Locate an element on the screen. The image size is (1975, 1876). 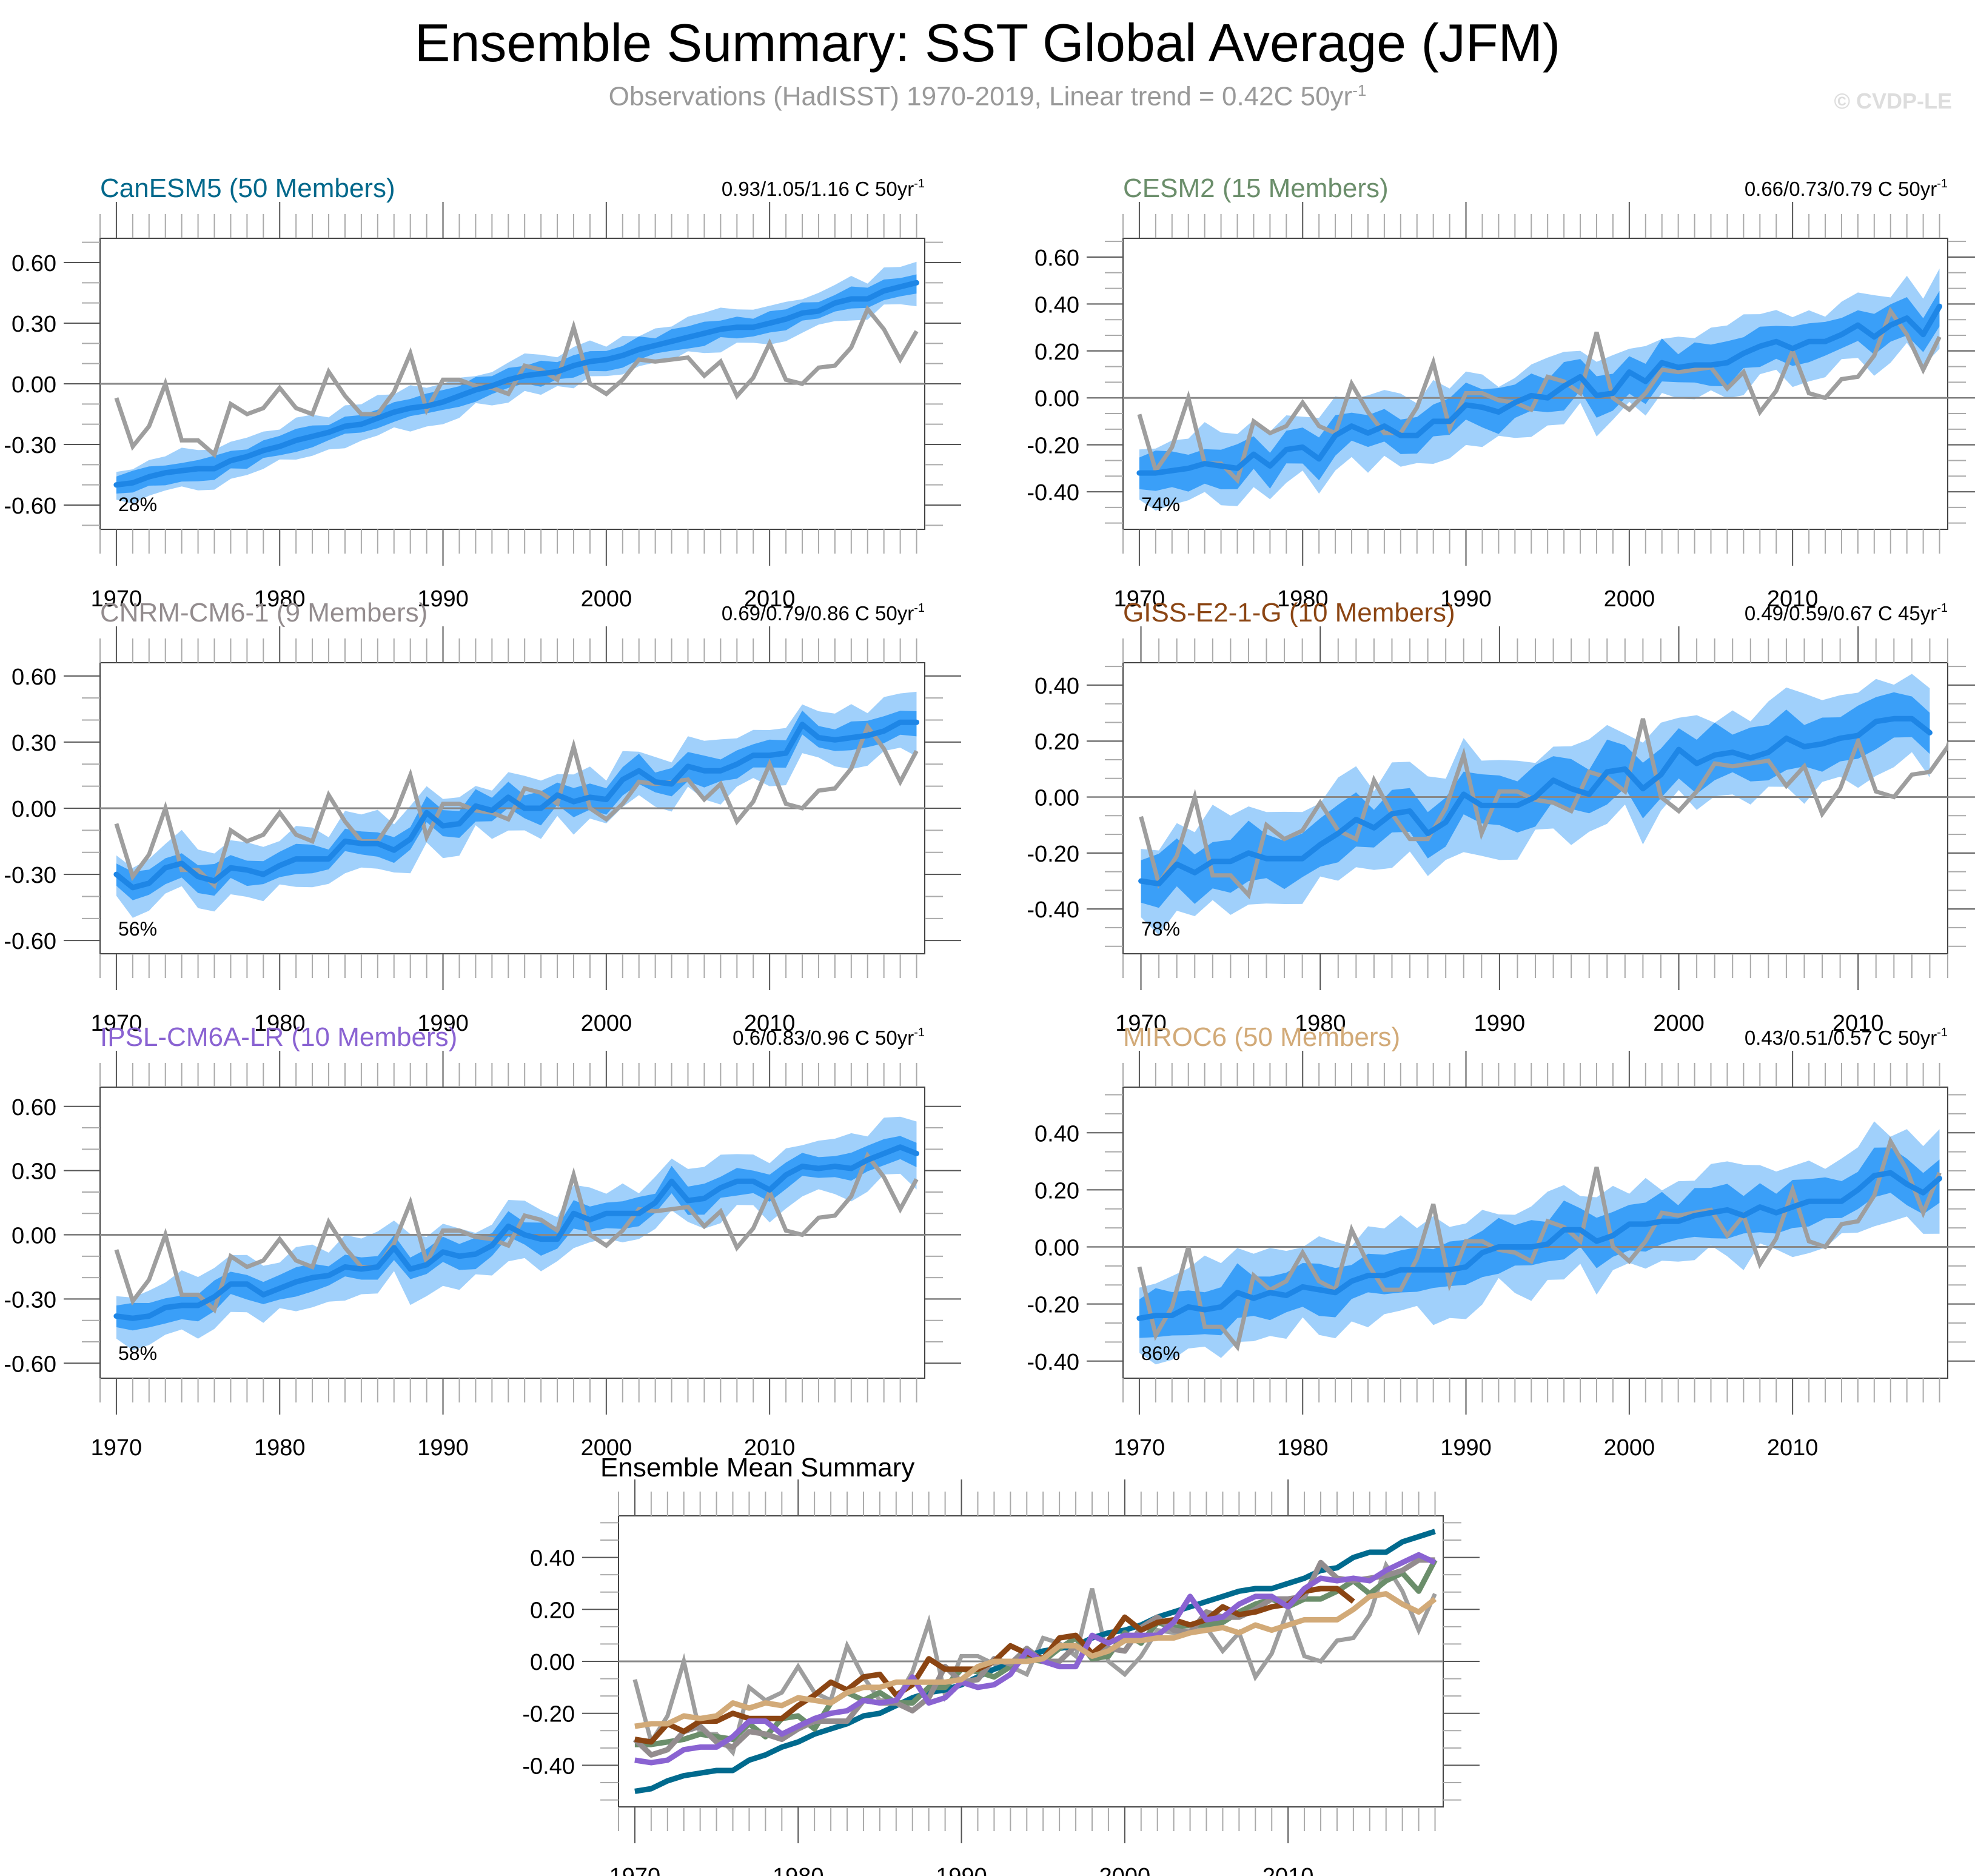
panel-1-y-tick-label: 0.60 is located at coordinates (34, 263).